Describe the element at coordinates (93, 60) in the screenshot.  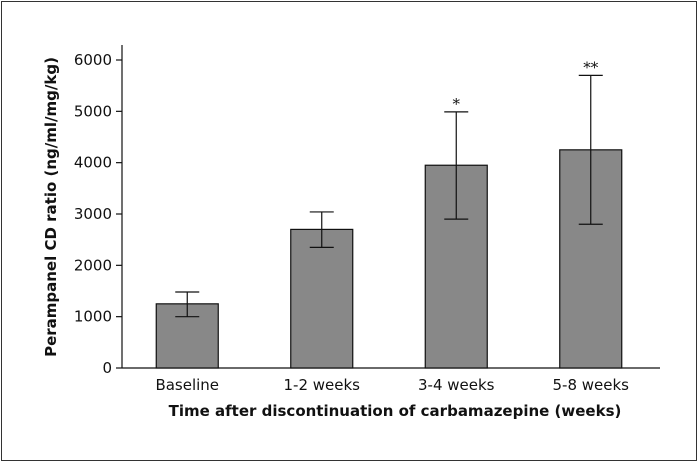
I see `y-tick-label: 6000` at that location.